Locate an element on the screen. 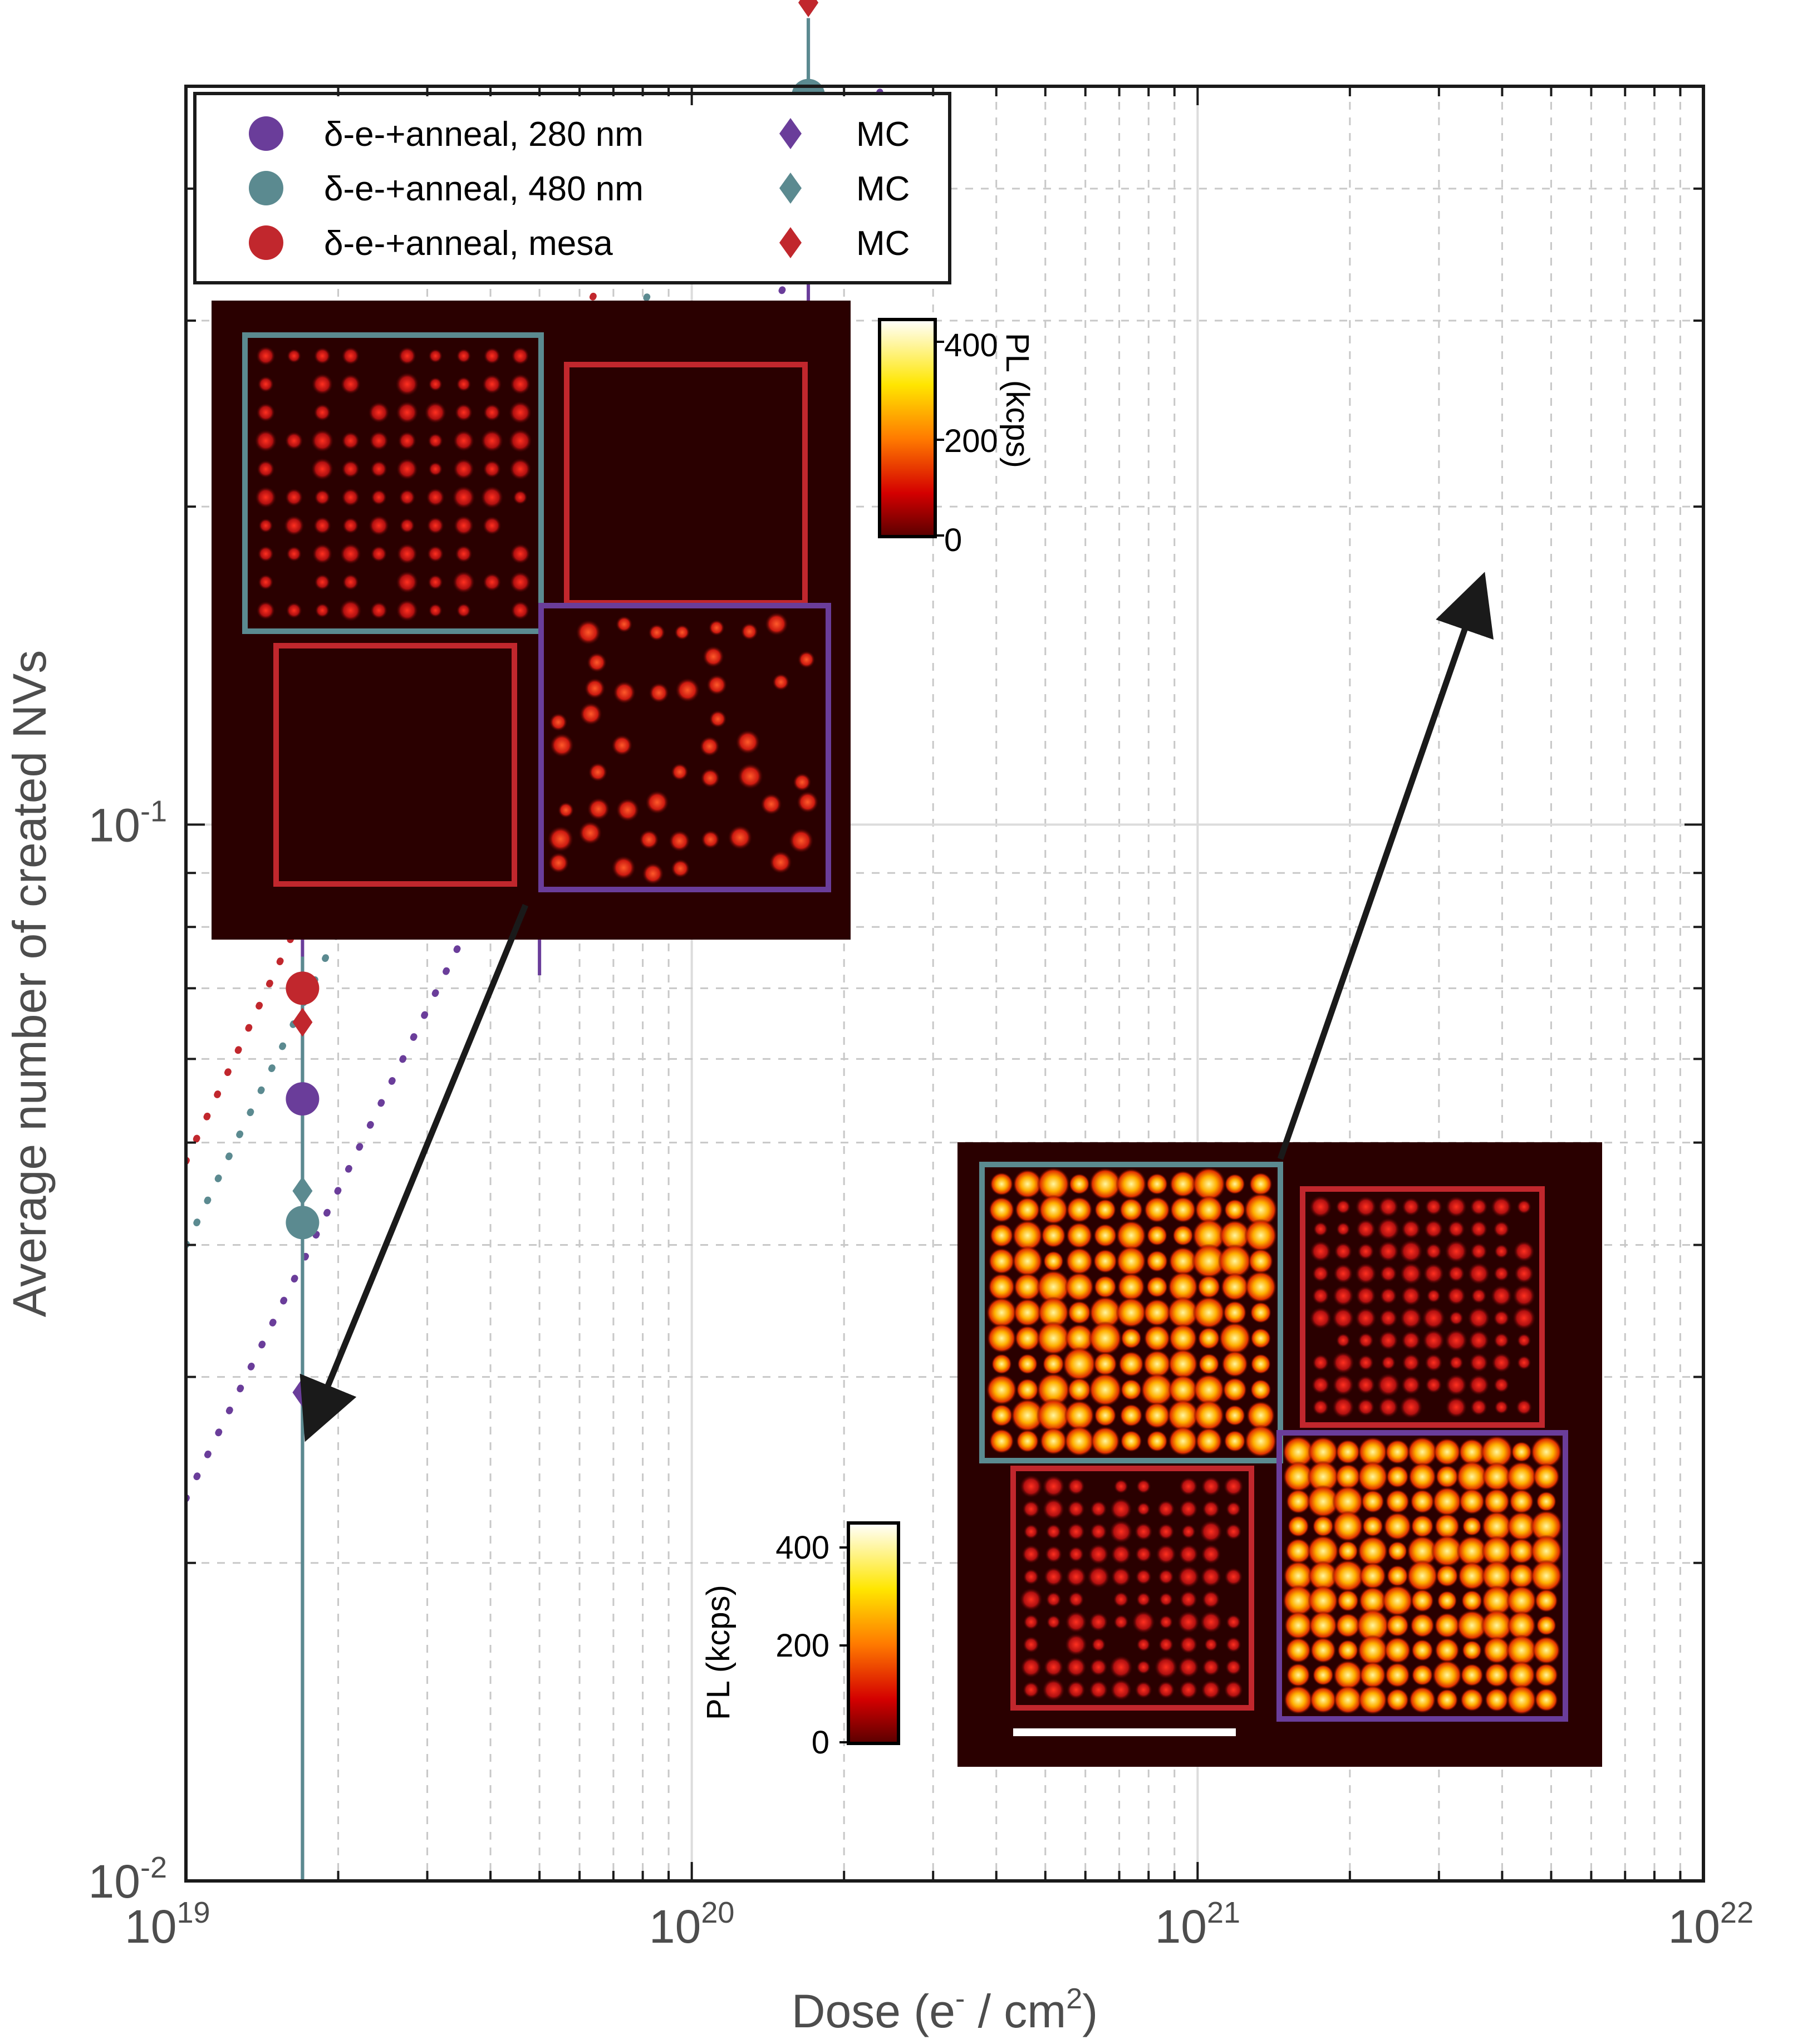  x-tick-label: 1020 is located at coordinates (692, 1924).